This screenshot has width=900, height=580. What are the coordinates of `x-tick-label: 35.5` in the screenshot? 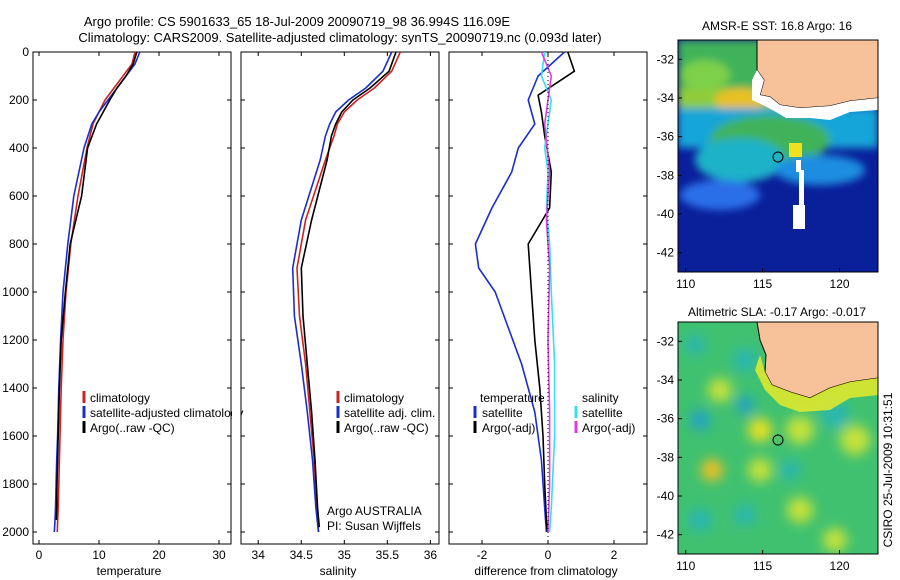 It's located at (388, 555).